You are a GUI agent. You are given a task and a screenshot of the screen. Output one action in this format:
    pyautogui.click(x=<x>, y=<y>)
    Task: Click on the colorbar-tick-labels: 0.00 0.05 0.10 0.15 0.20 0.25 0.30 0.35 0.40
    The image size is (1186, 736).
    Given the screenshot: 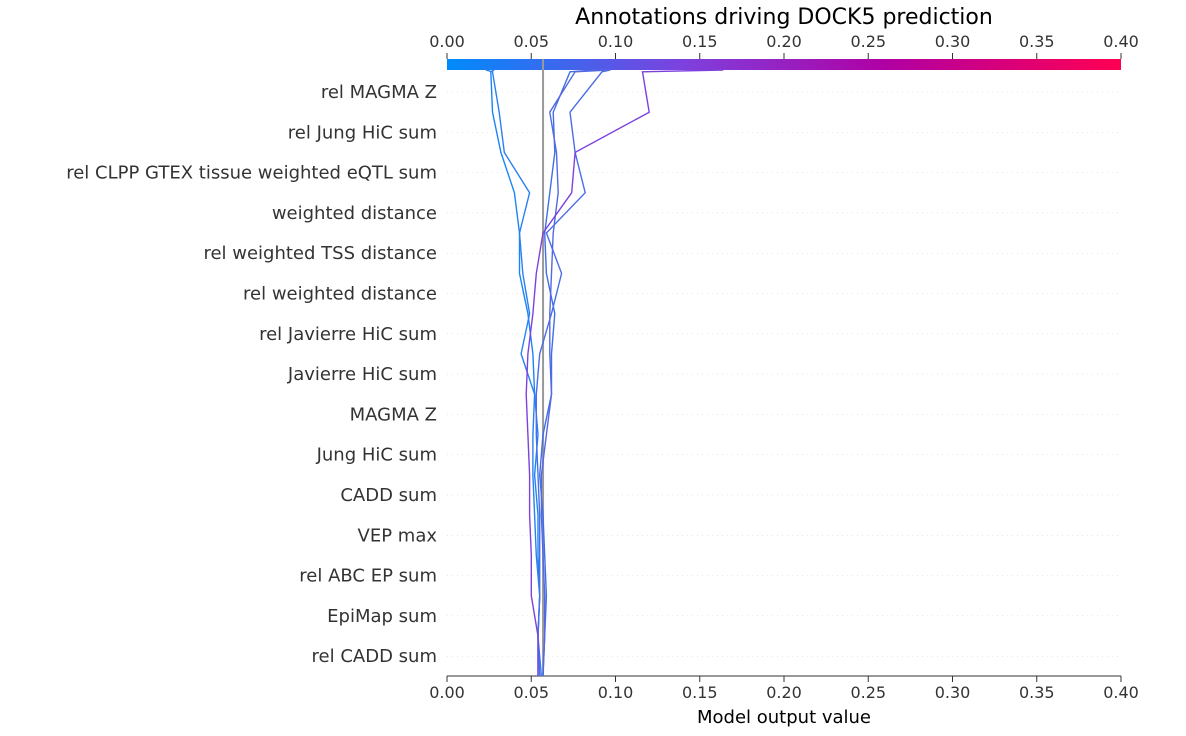 What is the action you would take?
    pyautogui.click(x=784, y=45)
    